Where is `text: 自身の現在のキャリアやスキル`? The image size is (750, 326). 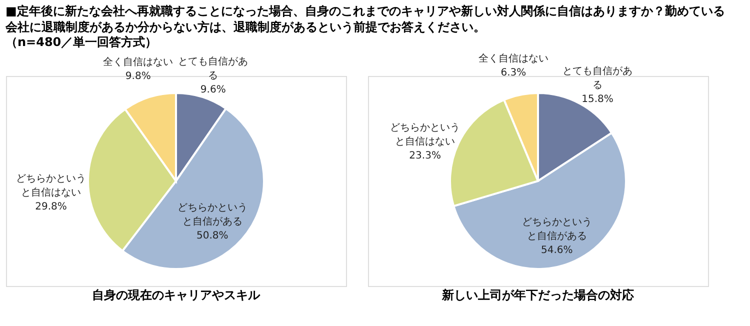 text: 自身の現在のキャリアやスキル is located at coordinates (176, 295).